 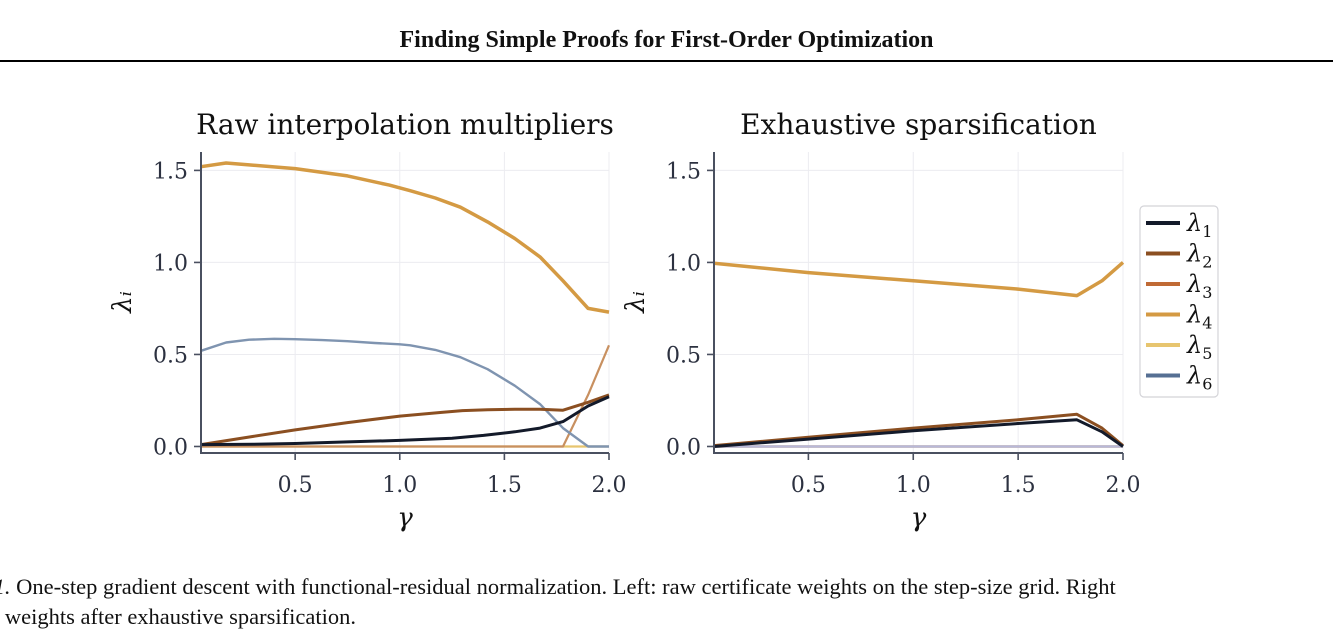 I want to click on series-line-lambda6-left, so click(x=404, y=392).